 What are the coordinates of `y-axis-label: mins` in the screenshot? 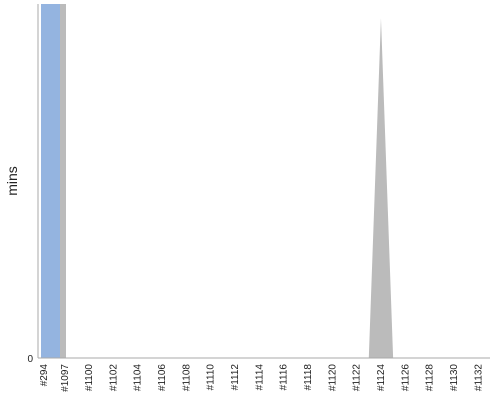 It's located at (12, 181).